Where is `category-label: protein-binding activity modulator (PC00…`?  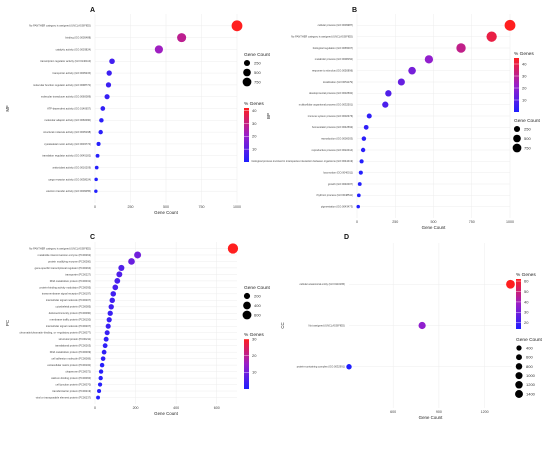 category-label: protein-binding activity modulator (PC00… is located at coordinates (65, 287).